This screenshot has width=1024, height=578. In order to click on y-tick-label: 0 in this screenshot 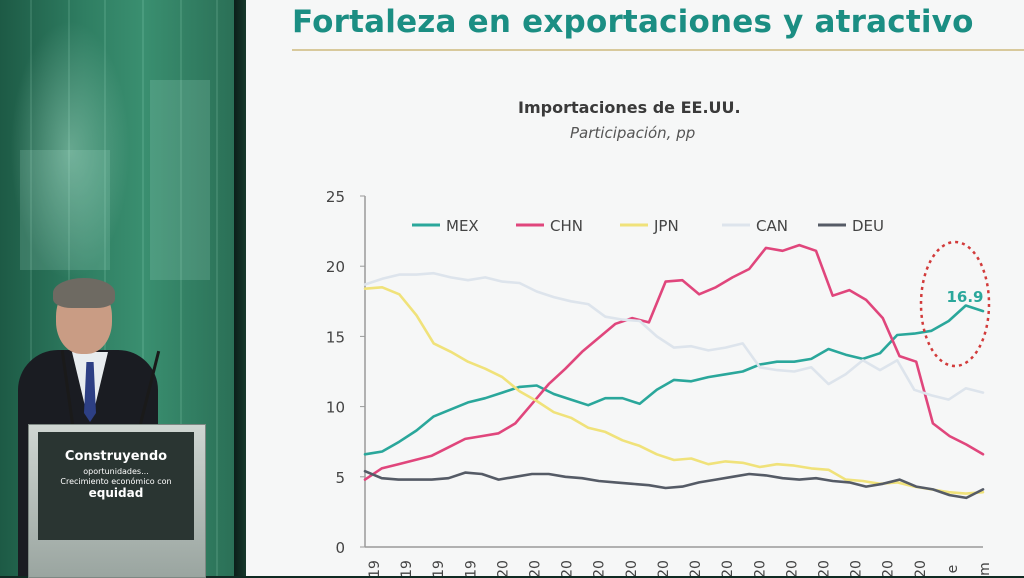, I will do `click(340, 548)`.